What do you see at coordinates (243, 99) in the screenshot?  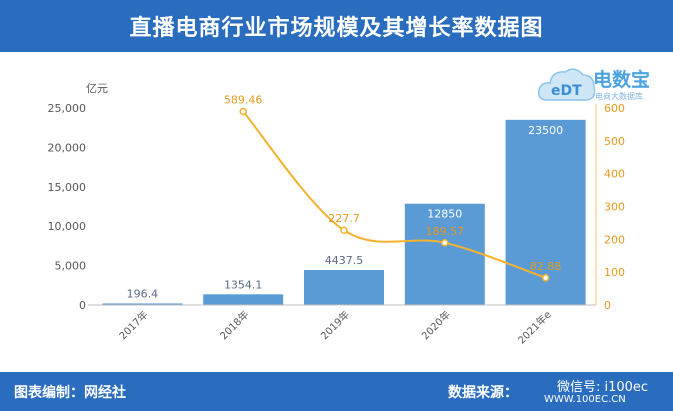 I see `growth-rate-label: 589.46` at bounding box center [243, 99].